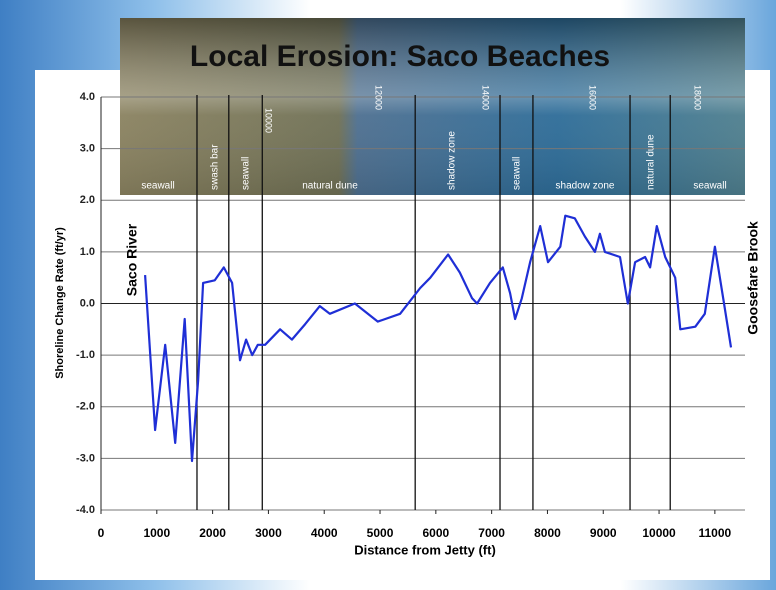 This screenshot has height=590, width=776. Describe the element at coordinates (753, 278) in the screenshot. I see `side-label: Goosefare Brook` at that location.